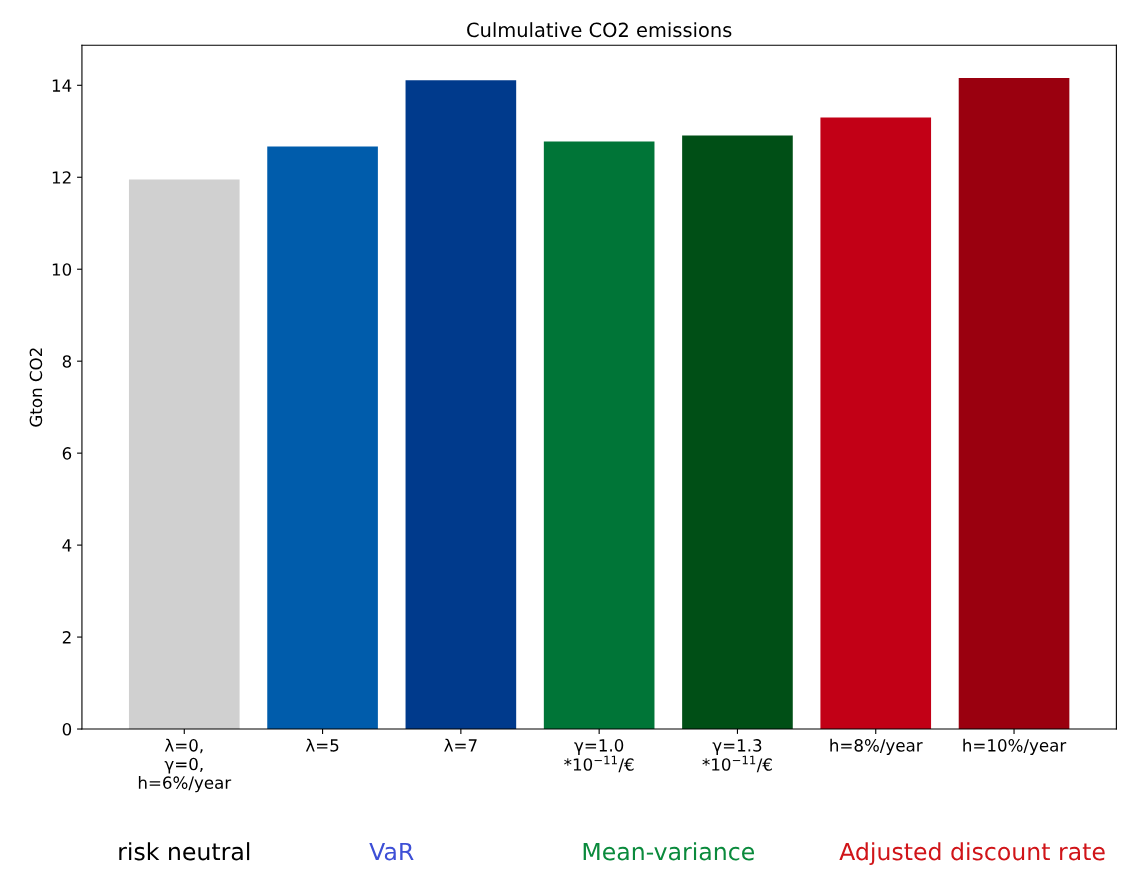 The height and width of the screenshot is (871, 1138). I want to click on y-tick-label: 14, so click(62, 85).